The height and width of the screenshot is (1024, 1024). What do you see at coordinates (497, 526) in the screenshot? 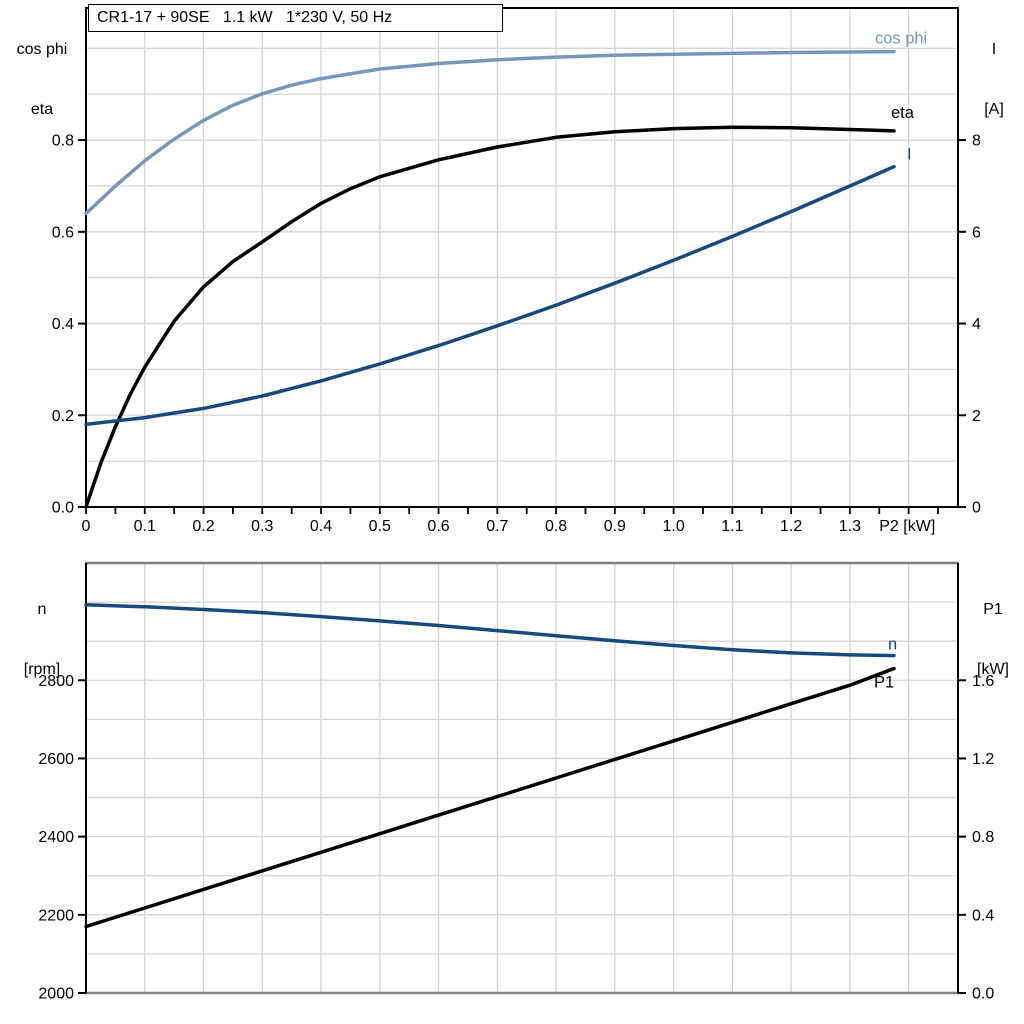
I see `x-axis-tick-label: 0.7` at bounding box center [497, 526].